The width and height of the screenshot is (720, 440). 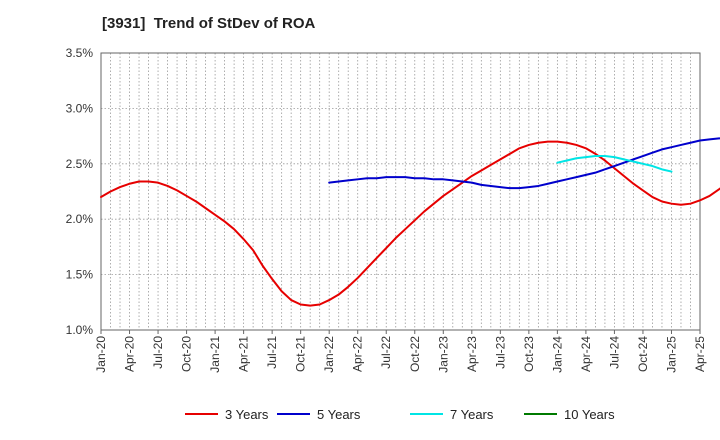 What do you see at coordinates (557, 354) in the screenshot?
I see `x-tick-label: Jan-24` at bounding box center [557, 354].